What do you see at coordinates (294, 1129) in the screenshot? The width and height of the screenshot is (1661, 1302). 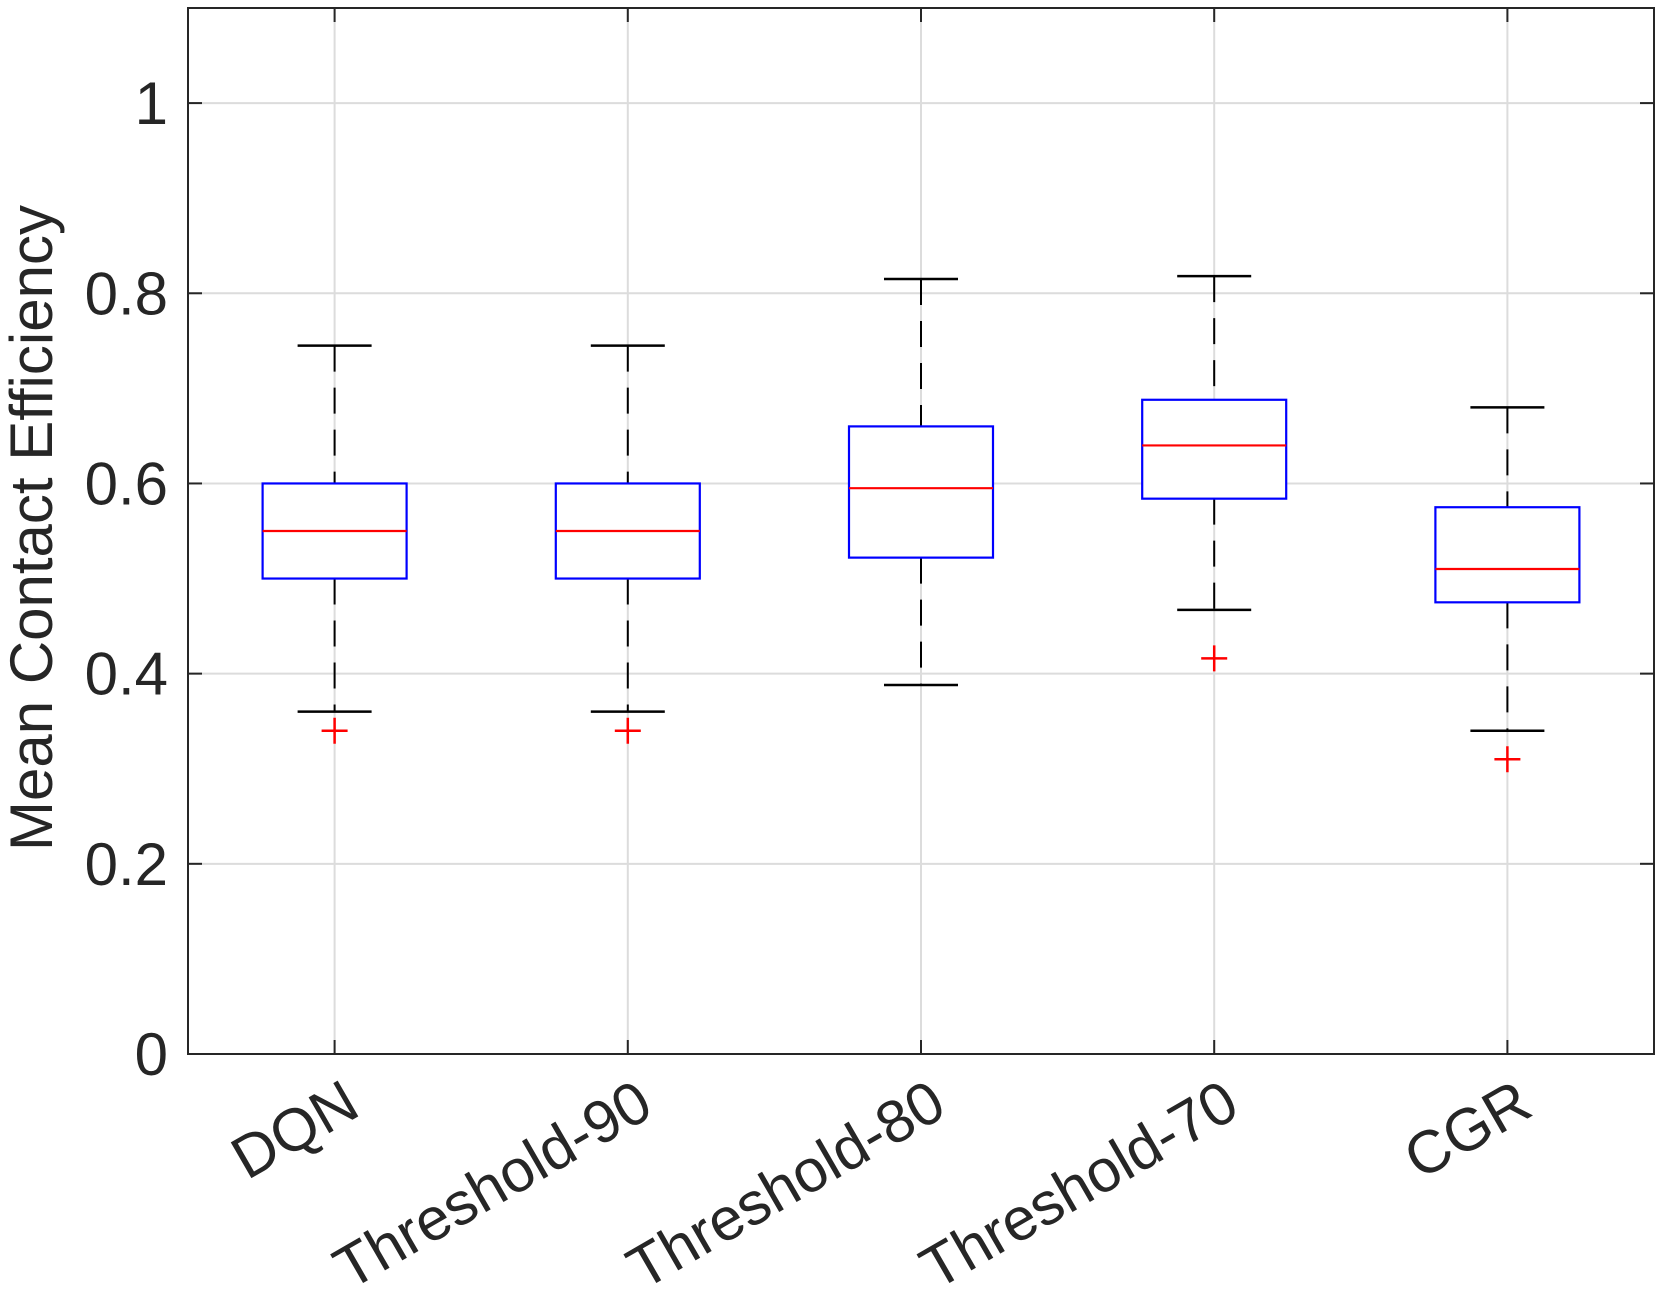 I see `x-tick-label: DQN` at bounding box center [294, 1129].